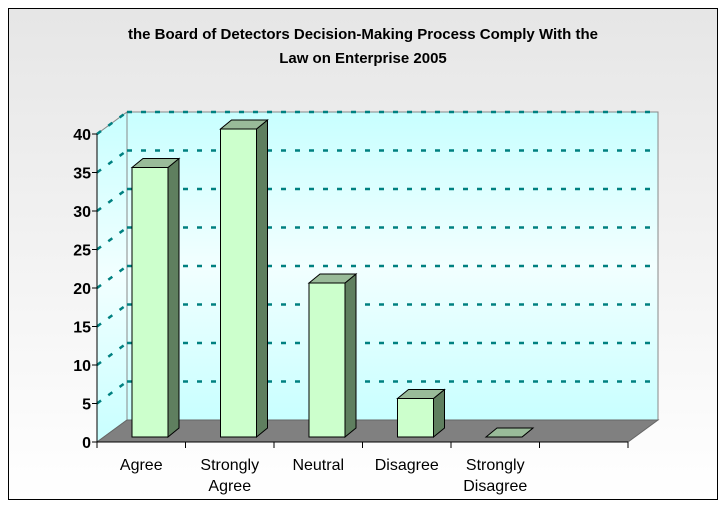  I want to click on title-line: Law on Enterprise 2005, so click(363, 58).